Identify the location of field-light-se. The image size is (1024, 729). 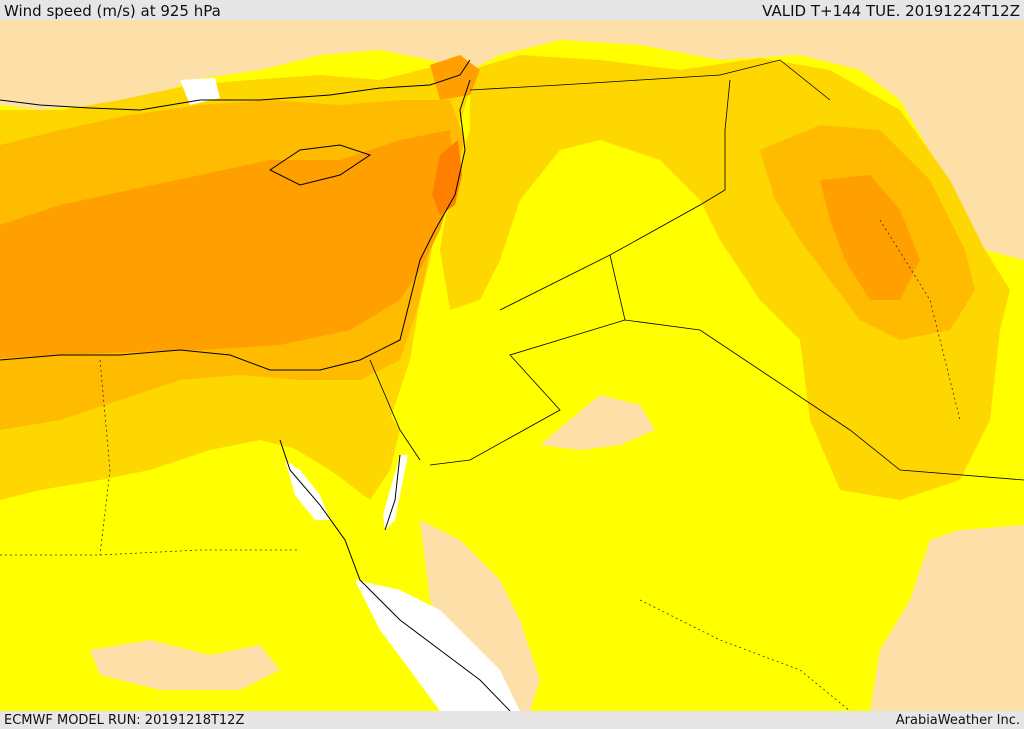
(947, 618).